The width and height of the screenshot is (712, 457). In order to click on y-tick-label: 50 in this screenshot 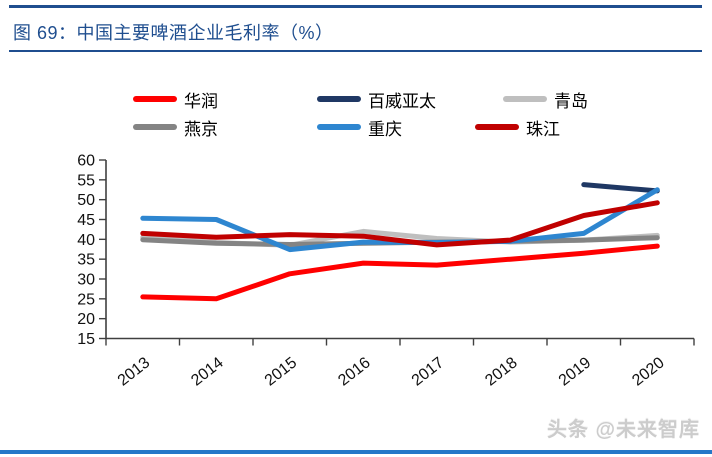, I will do `click(86, 200)`.